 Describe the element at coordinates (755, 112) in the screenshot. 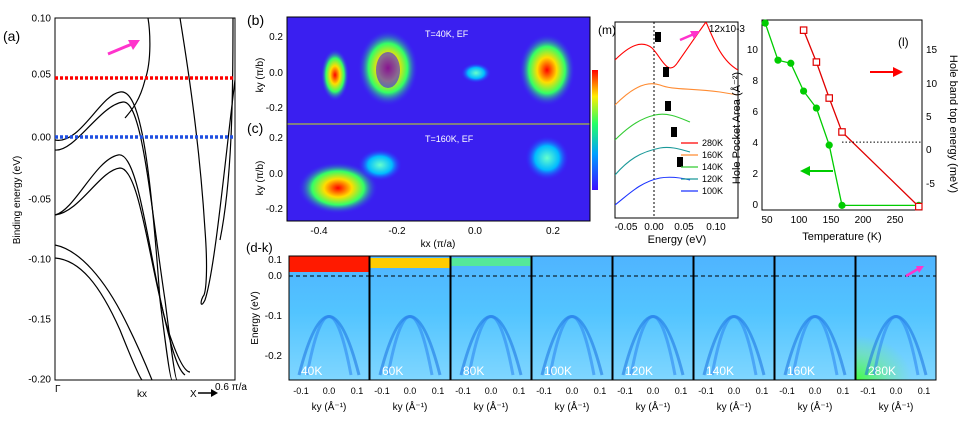

I see `panel-l-left-tick: 6` at that location.